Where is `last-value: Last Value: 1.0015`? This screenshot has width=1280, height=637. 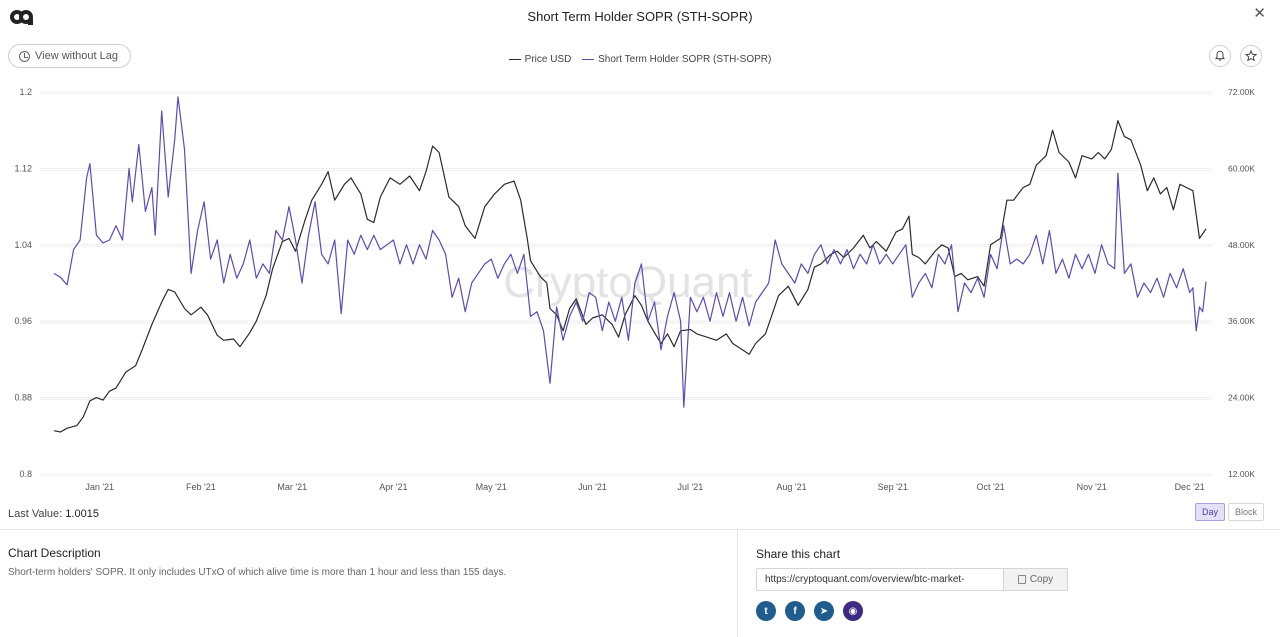 last-value: Last Value: 1.0015 is located at coordinates (53, 514).